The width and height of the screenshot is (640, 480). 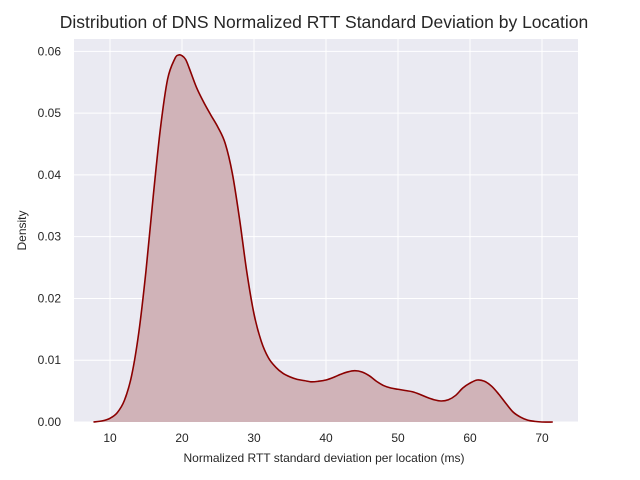 What do you see at coordinates (398, 438) in the screenshot?
I see `x-tick-label: 50` at bounding box center [398, 438].